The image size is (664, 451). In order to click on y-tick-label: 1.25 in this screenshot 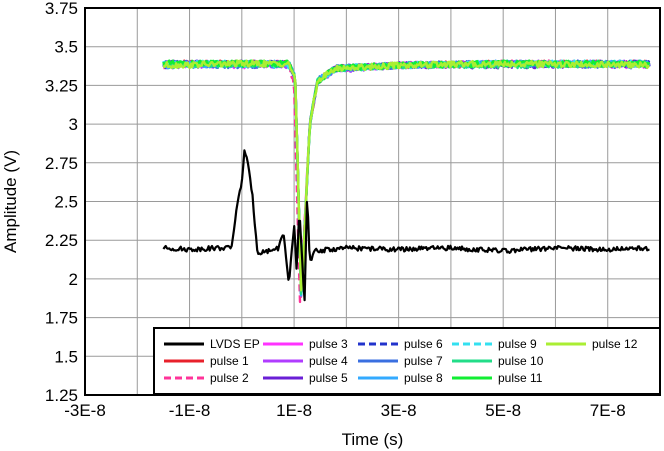, I will do `click(61, 395)`.